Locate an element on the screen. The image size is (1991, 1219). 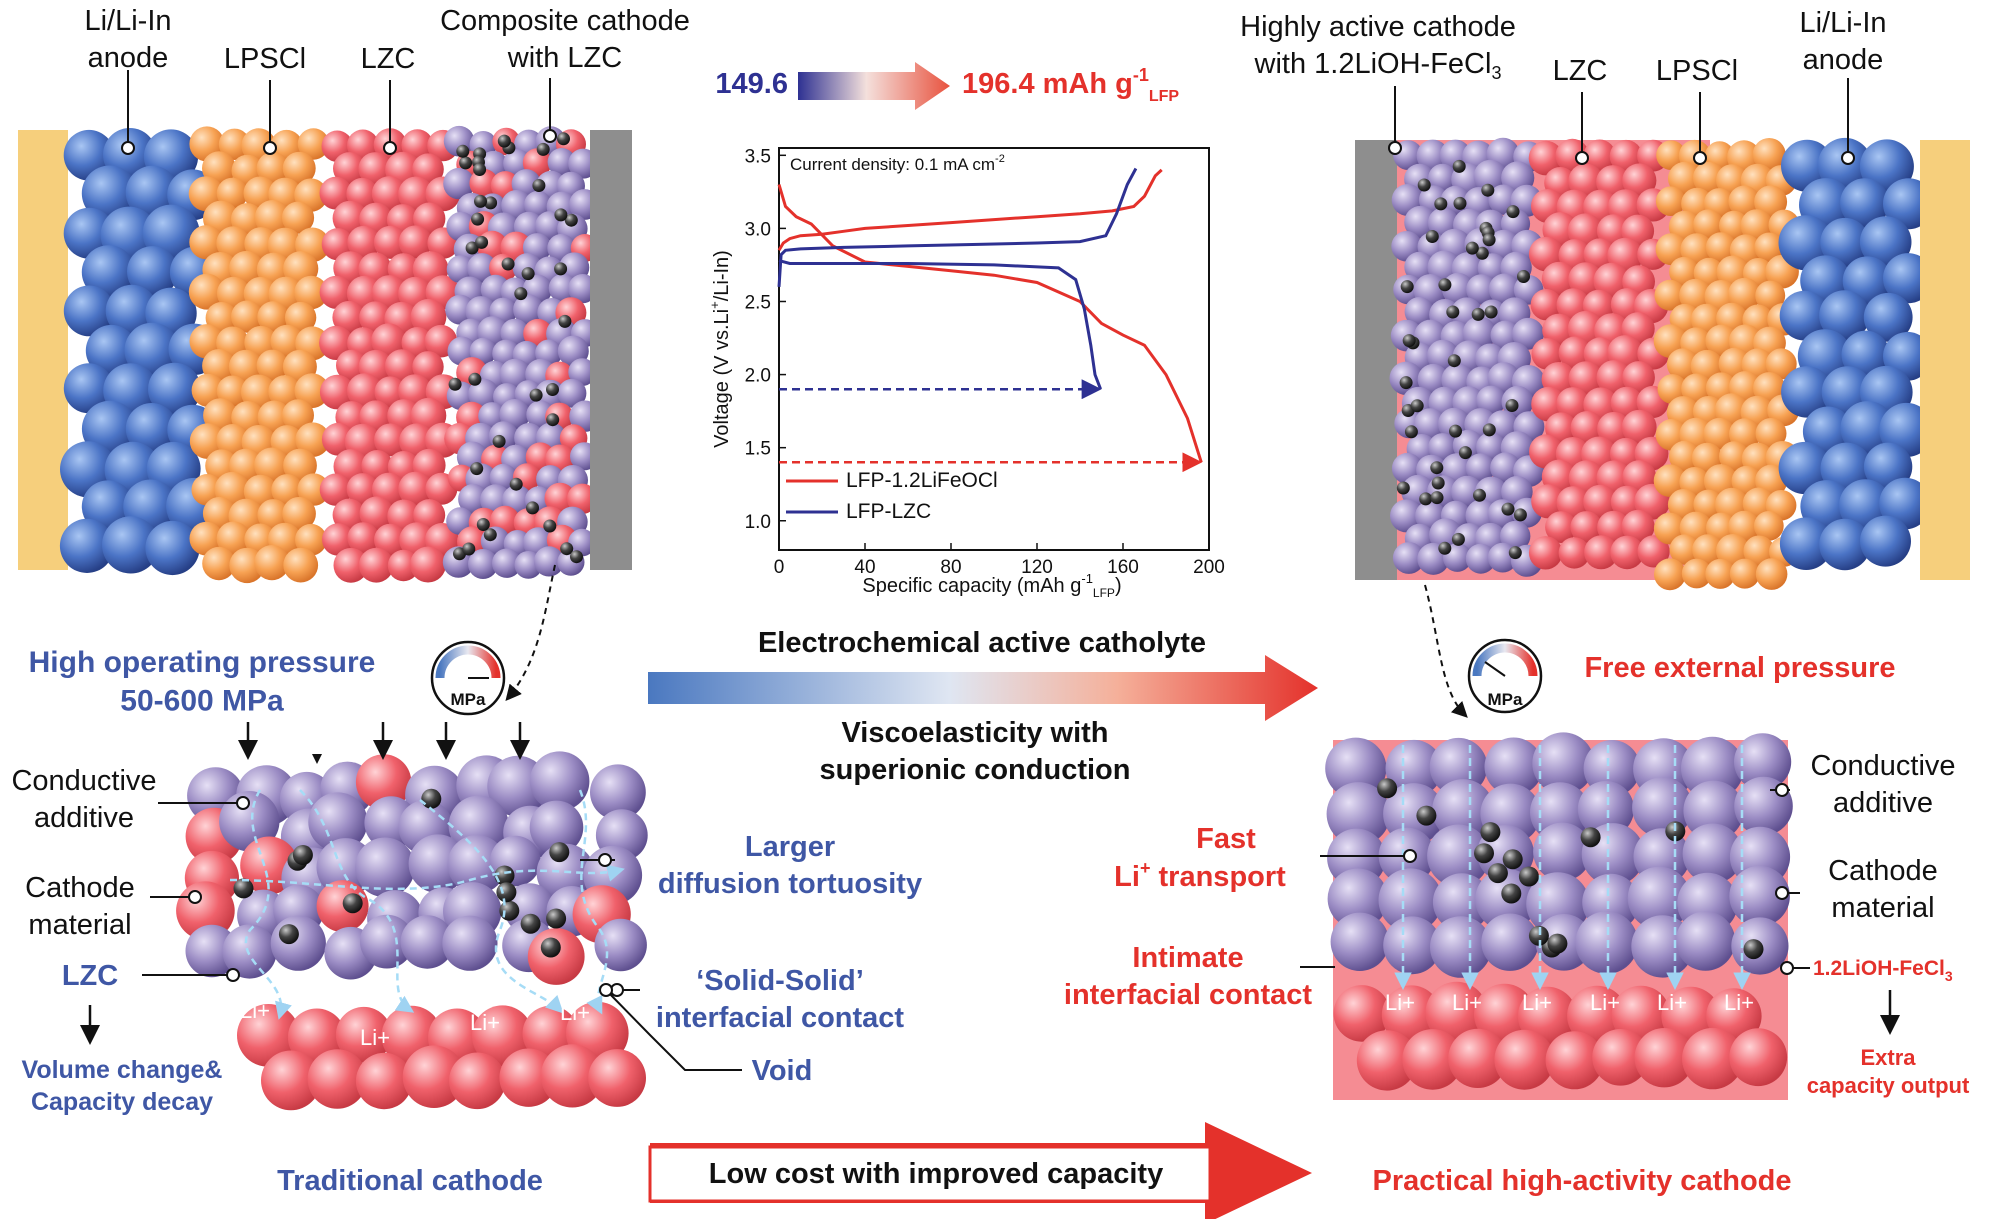
cell-high-activity is located at coordinates (1662, 364).